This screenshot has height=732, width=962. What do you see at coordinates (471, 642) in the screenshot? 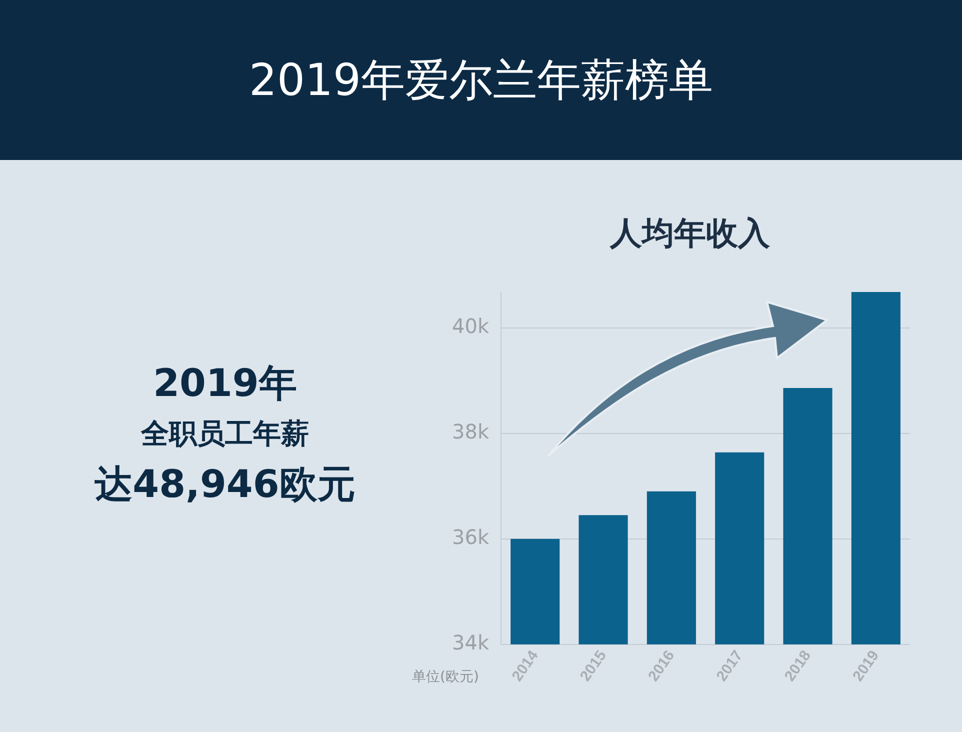
I see `y-tick-label: 34k` at bounding box center [471, 642].